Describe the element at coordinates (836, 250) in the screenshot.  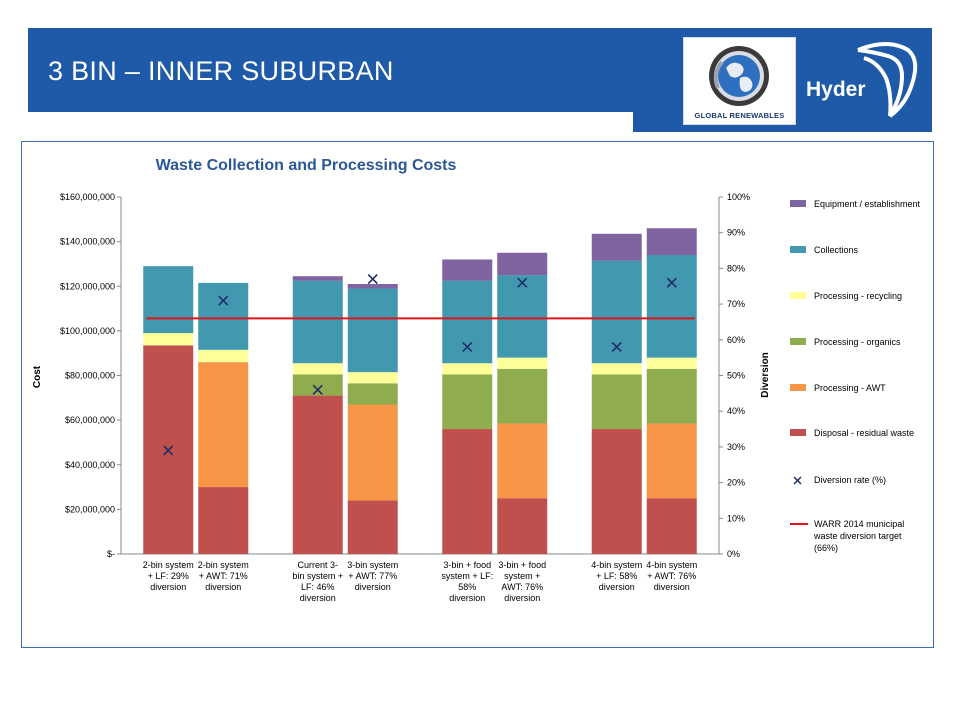
I see `legend-label: Collections` at that location.